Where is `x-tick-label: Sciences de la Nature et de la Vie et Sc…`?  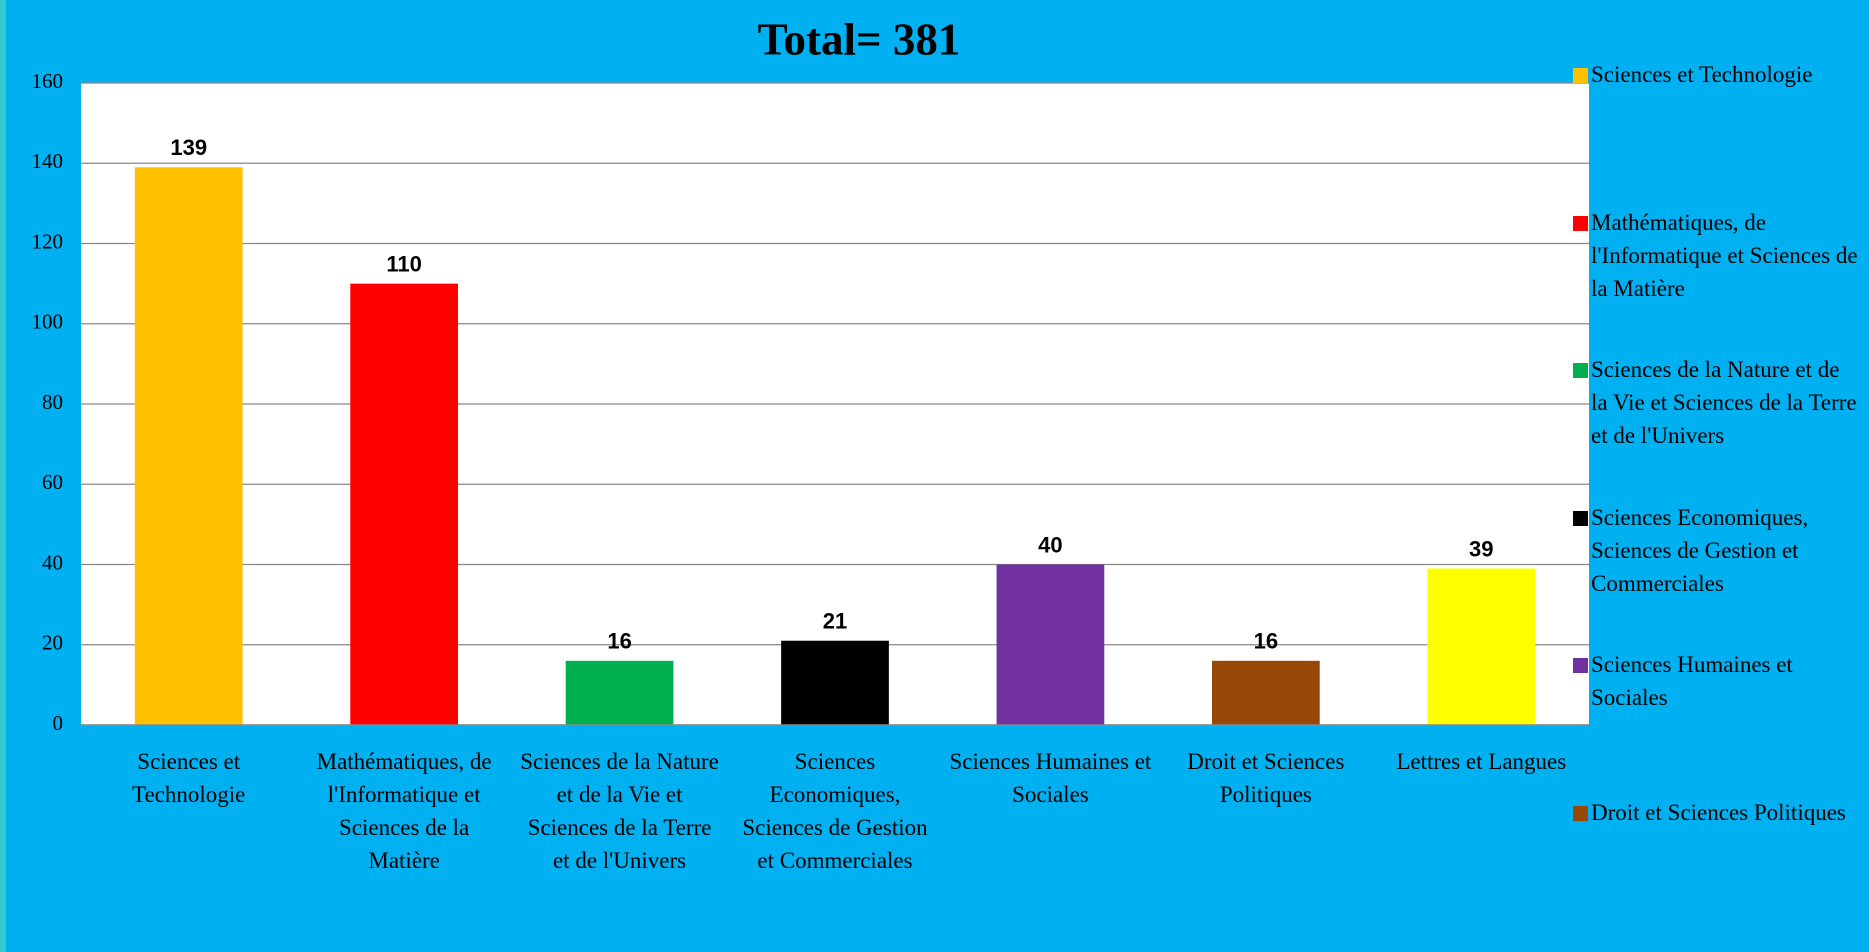
x-tick-label: Sciences de la Nature et de la Vie et Sc… is located at coordinates (619, 811).